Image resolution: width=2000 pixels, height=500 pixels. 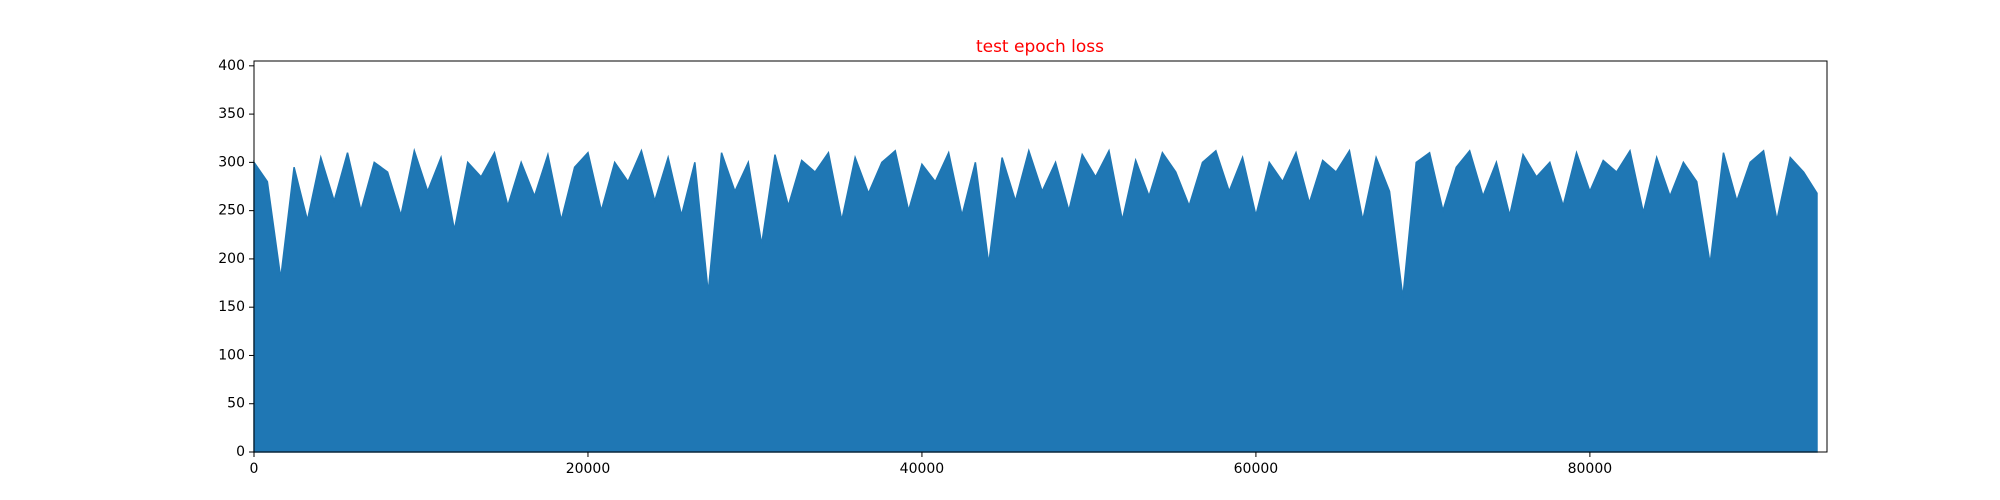 What do you see at coordinates (240, 452) in the screenshot?
I see `y-tick-label: 0` at bounding box center [240, 452].